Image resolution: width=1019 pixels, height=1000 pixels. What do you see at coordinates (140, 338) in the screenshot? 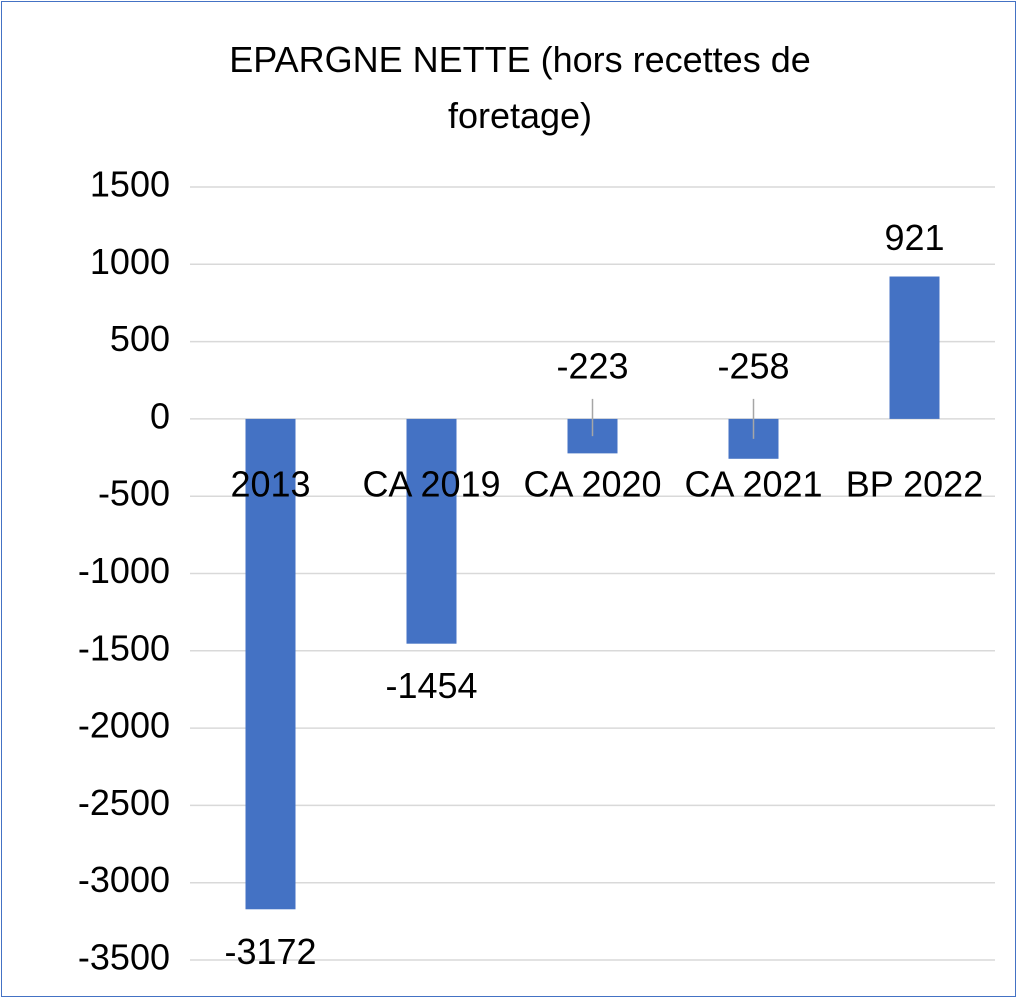
I see `y-tick-label: 500` at bounding box center [140, 338].